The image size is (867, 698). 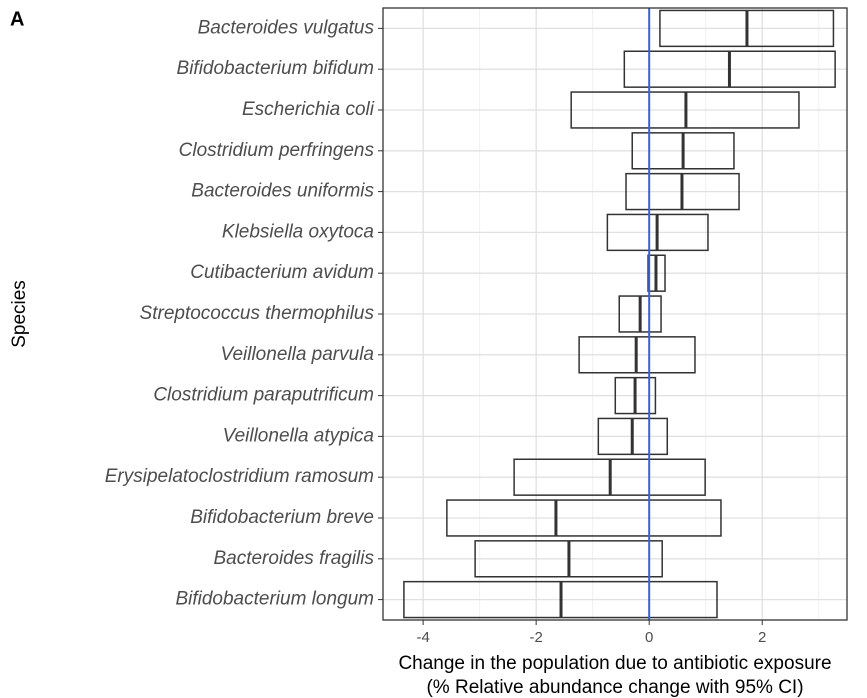 I want to click on y-tick-label: Escherichia coli, so click(x=308, y=109).